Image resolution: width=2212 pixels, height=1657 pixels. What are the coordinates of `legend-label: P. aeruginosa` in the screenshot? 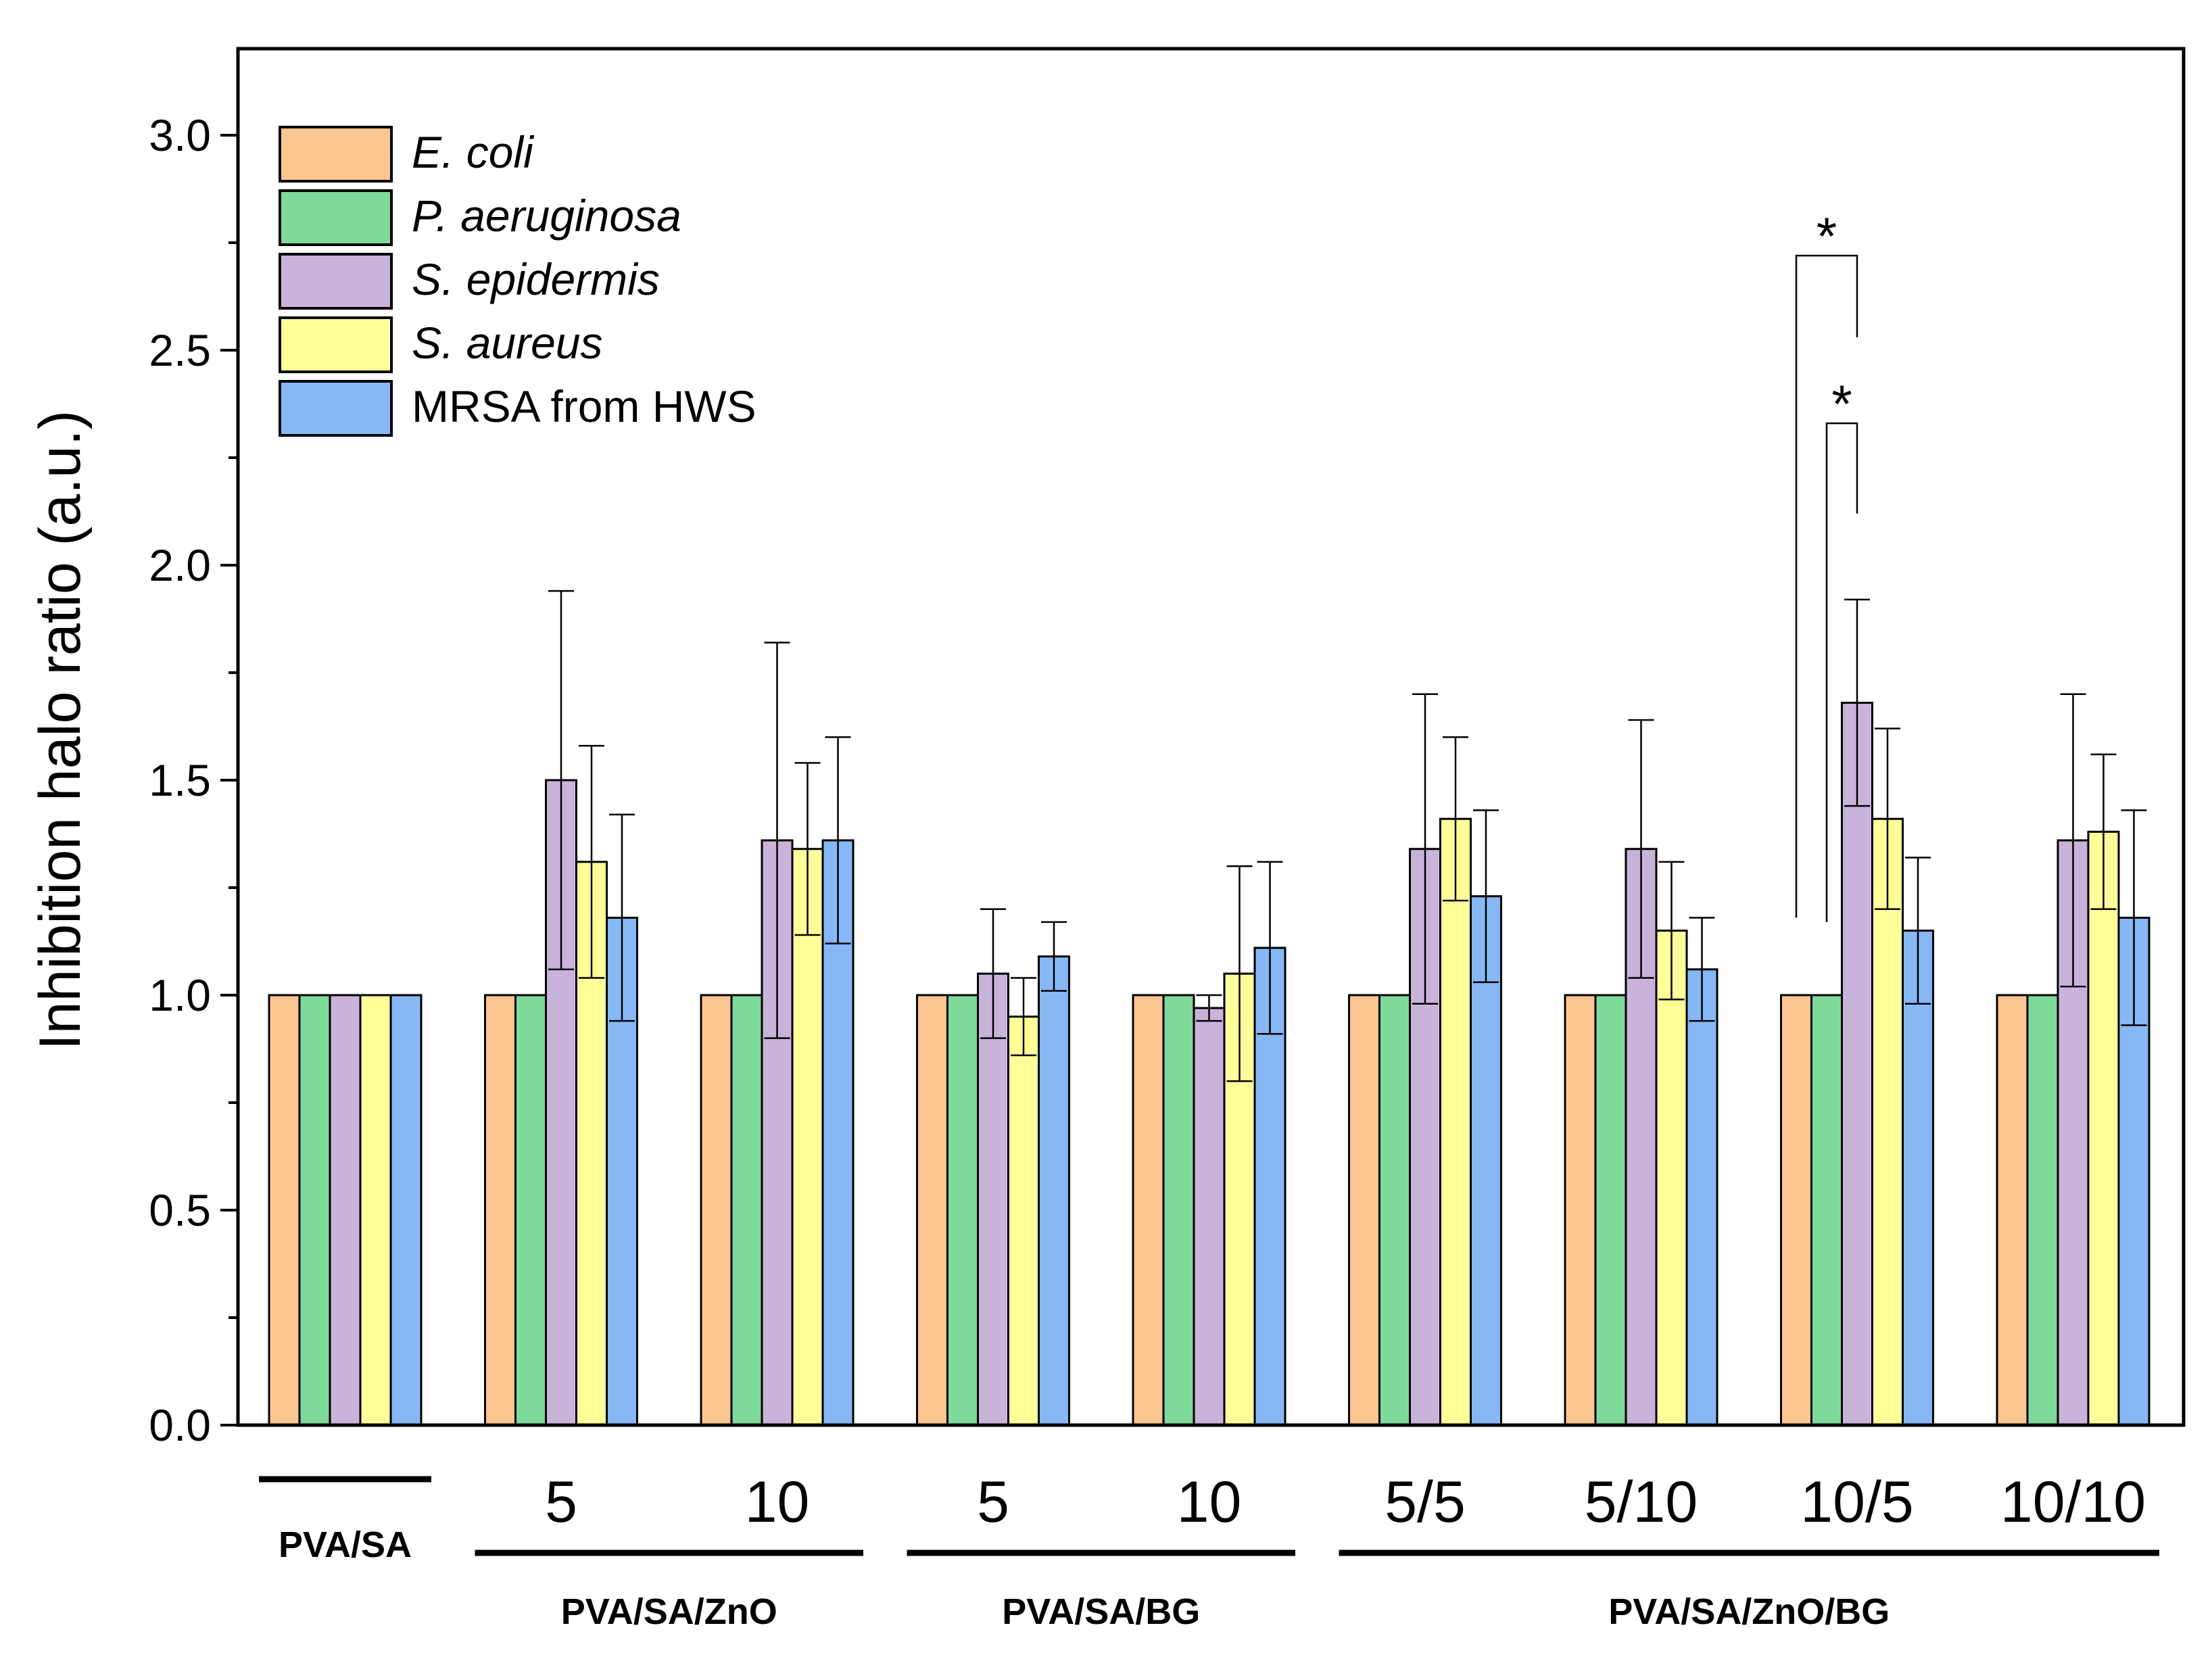 It's located at (547, 216).